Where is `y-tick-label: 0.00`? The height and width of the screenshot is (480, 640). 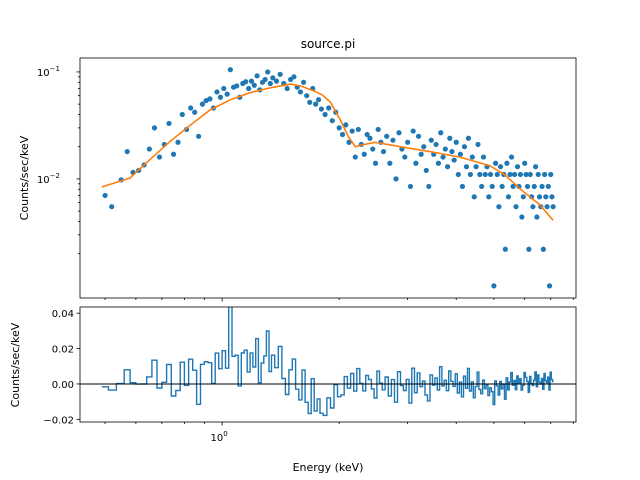 y-tick-label: 0.00 is located at coordinates (63, 385).